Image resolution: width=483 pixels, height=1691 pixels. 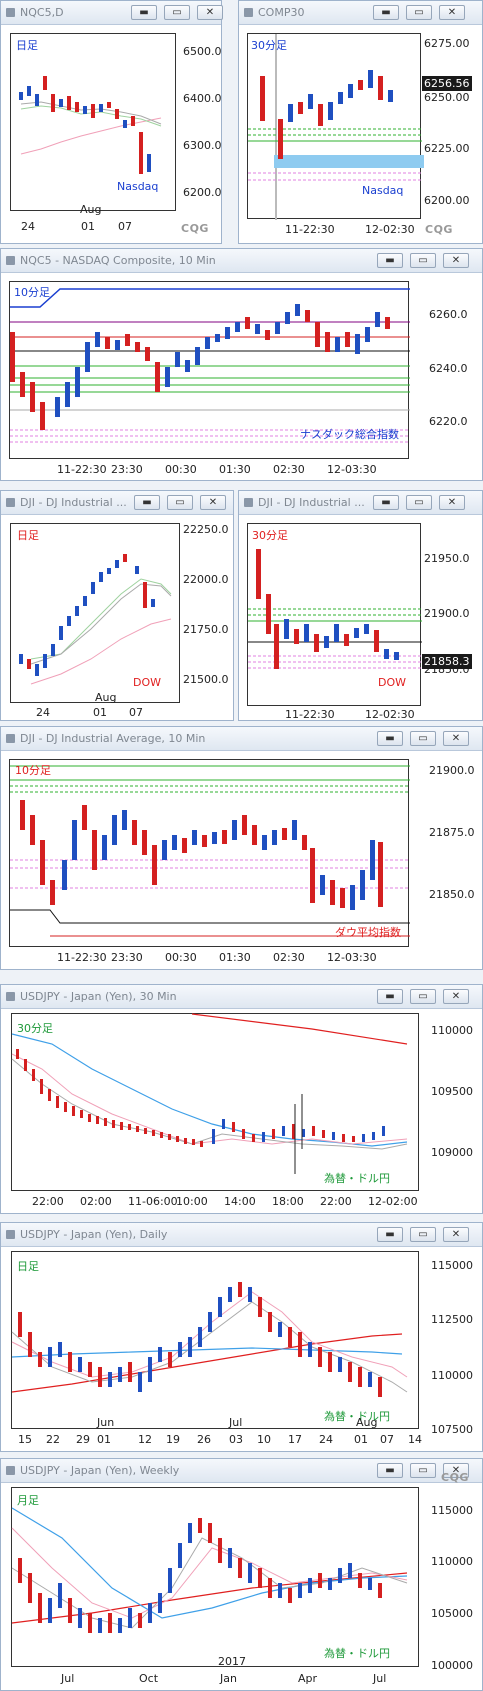 What do you see at coordinates (288, 1201) in the screenshot?
I see `x-tick-label: 18:00` at bounding box center [288, 1201].